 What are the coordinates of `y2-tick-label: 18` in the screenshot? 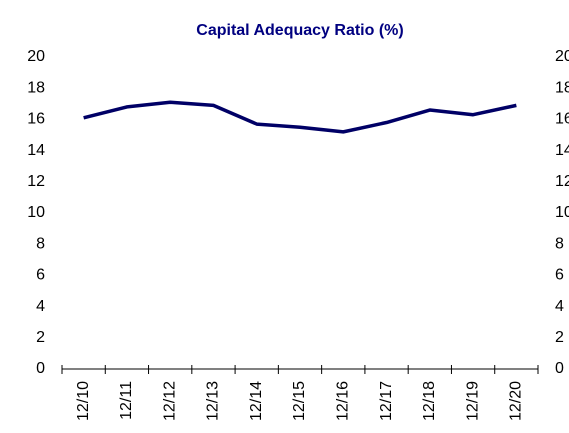 It's located at (562, 87).